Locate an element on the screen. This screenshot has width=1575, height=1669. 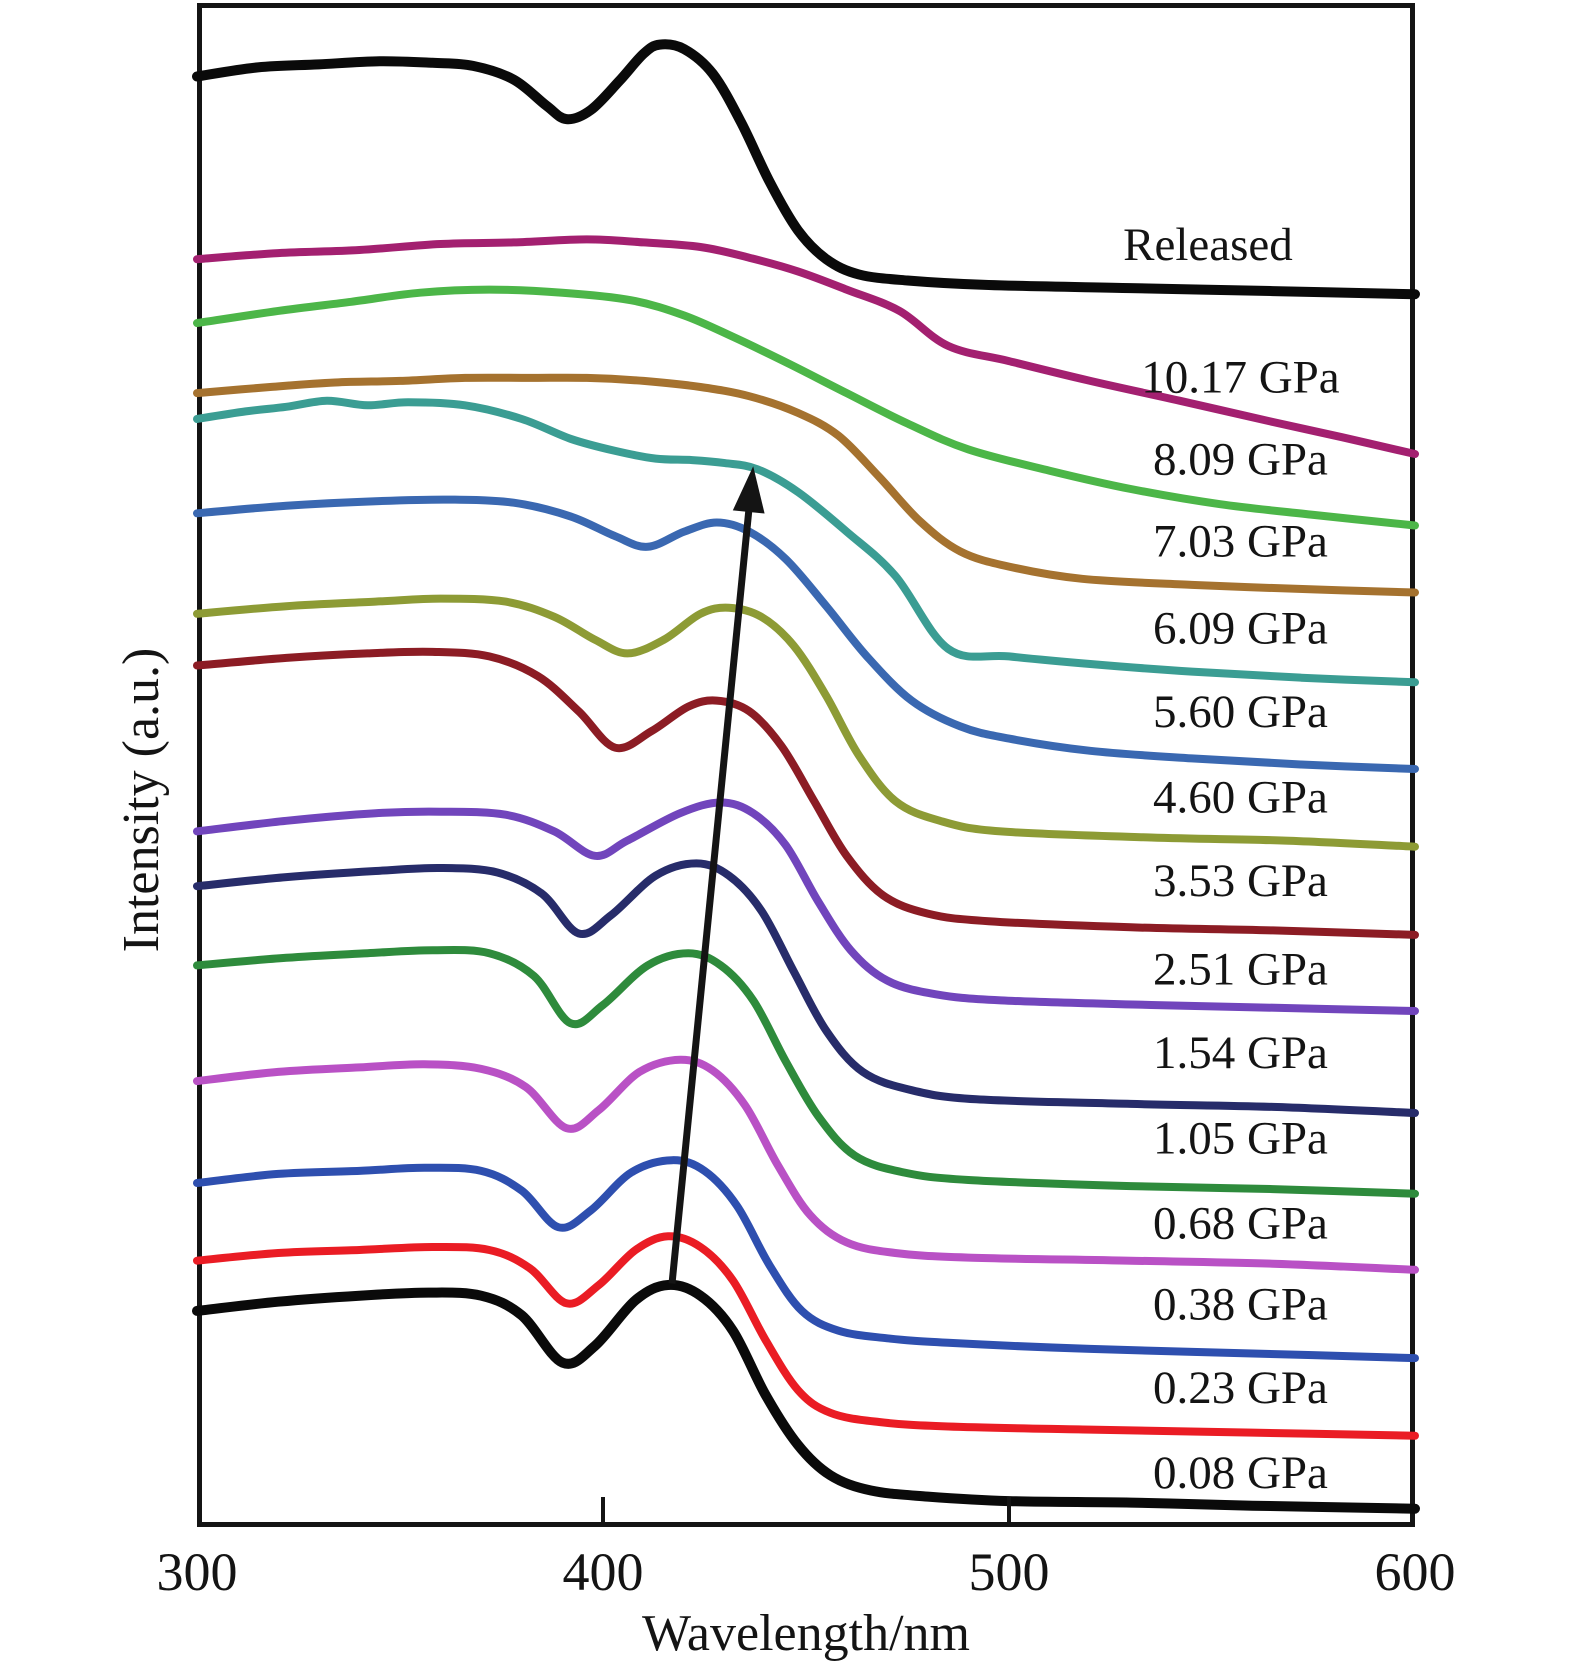
series-label-released: Released is located at coordinates (1208, 245).